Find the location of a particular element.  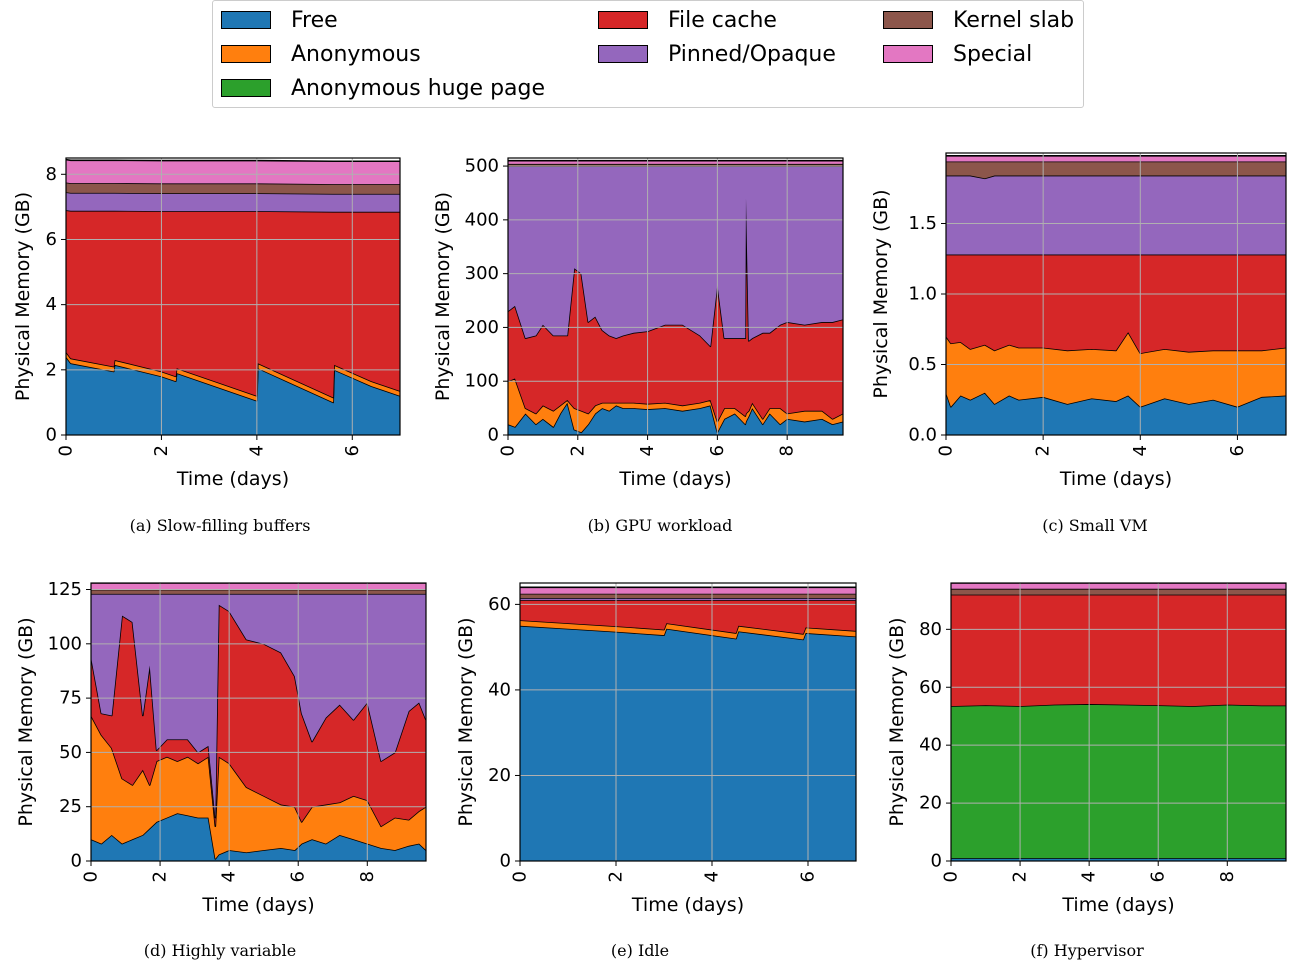

y-tick-label: 8 is located at coordinates (51, 174).